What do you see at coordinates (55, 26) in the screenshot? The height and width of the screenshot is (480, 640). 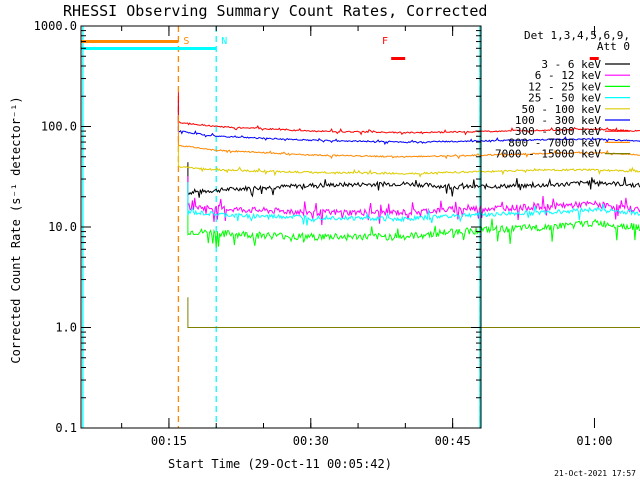 I see `y-tick-label: 1000.0` at bounding box center [55, 26].